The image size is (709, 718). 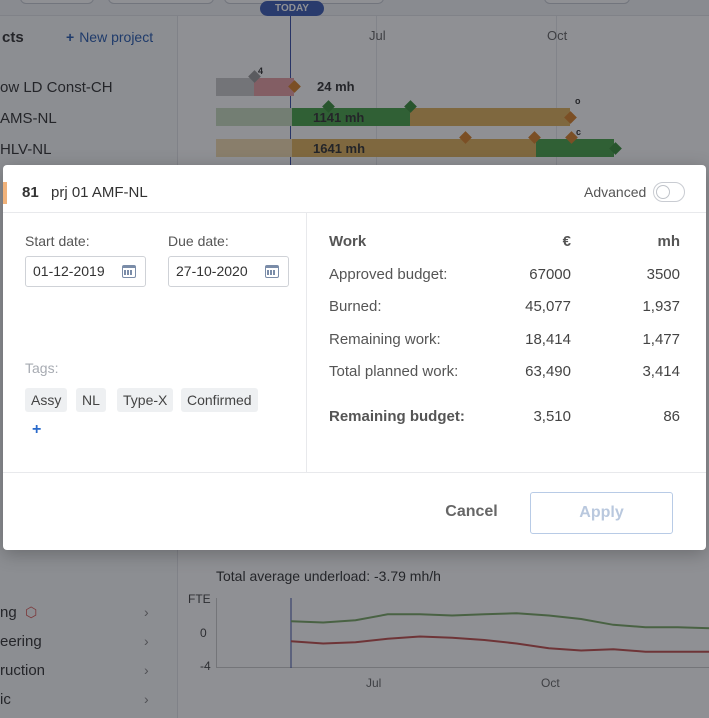 I want to click on remaining-budget-label: Remaining budget:, so click(x=397, y=416).